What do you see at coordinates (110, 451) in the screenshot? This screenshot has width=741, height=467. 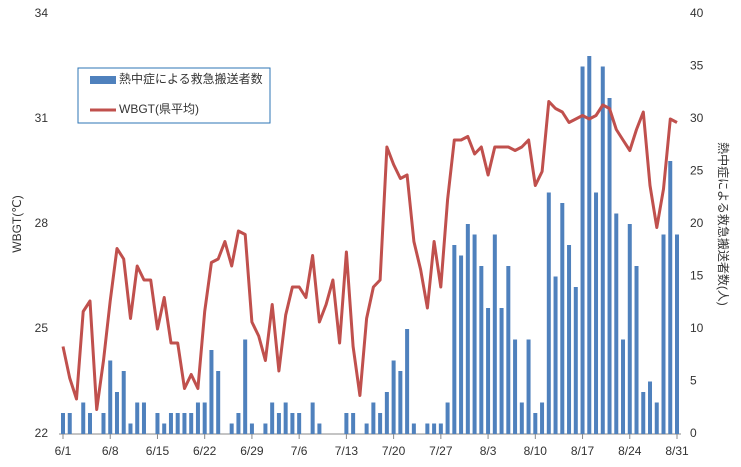 I see `x-tick-label: 6/8` at bounding box center [110, 451].